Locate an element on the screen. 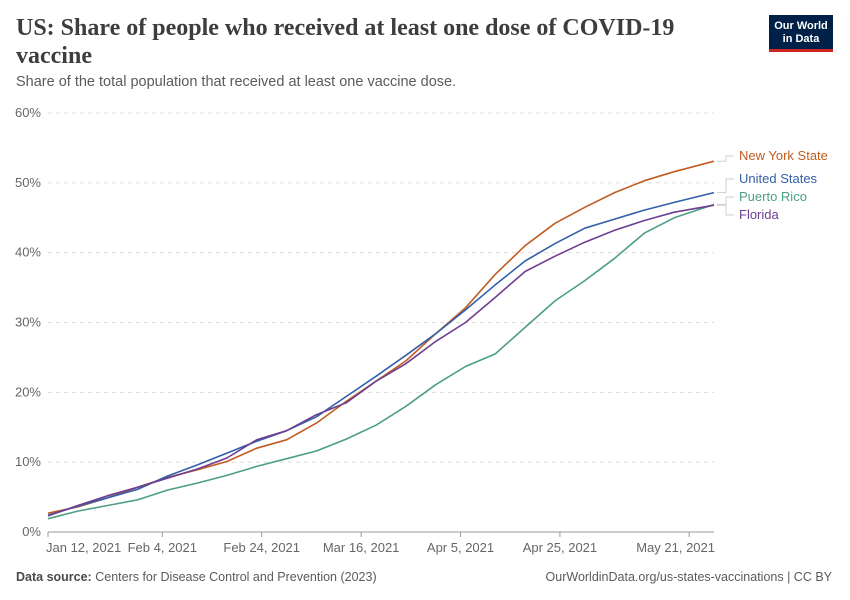 The width and height of the screenshot is (850, 600). x-tick-label: Feb 4, 2021 is located at coordinates (162, 547).